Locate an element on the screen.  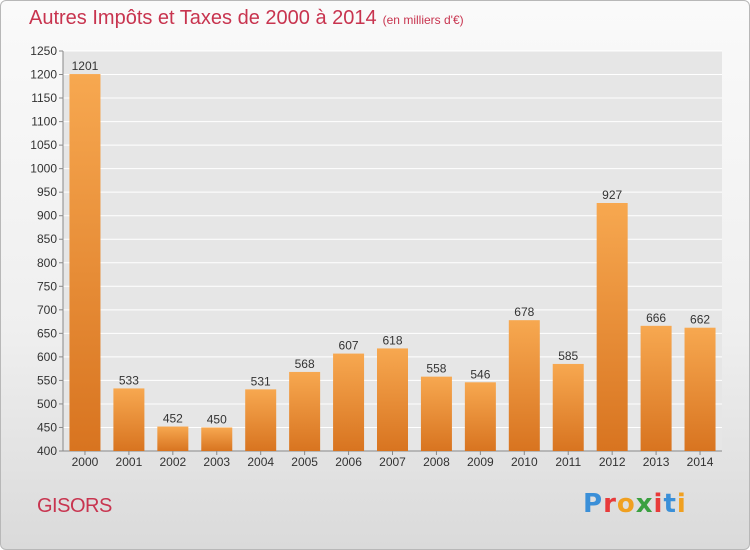
bar-2012 is located at coordinates (612, 327).